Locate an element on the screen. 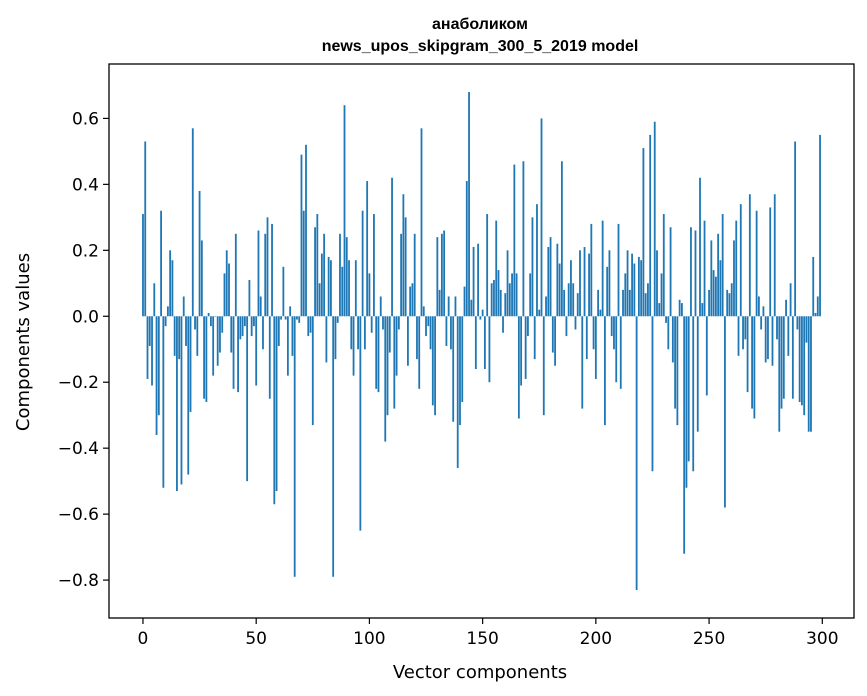 The image size is (867, 696). y-axis-label: Components values is located at coordinates (23, 342).